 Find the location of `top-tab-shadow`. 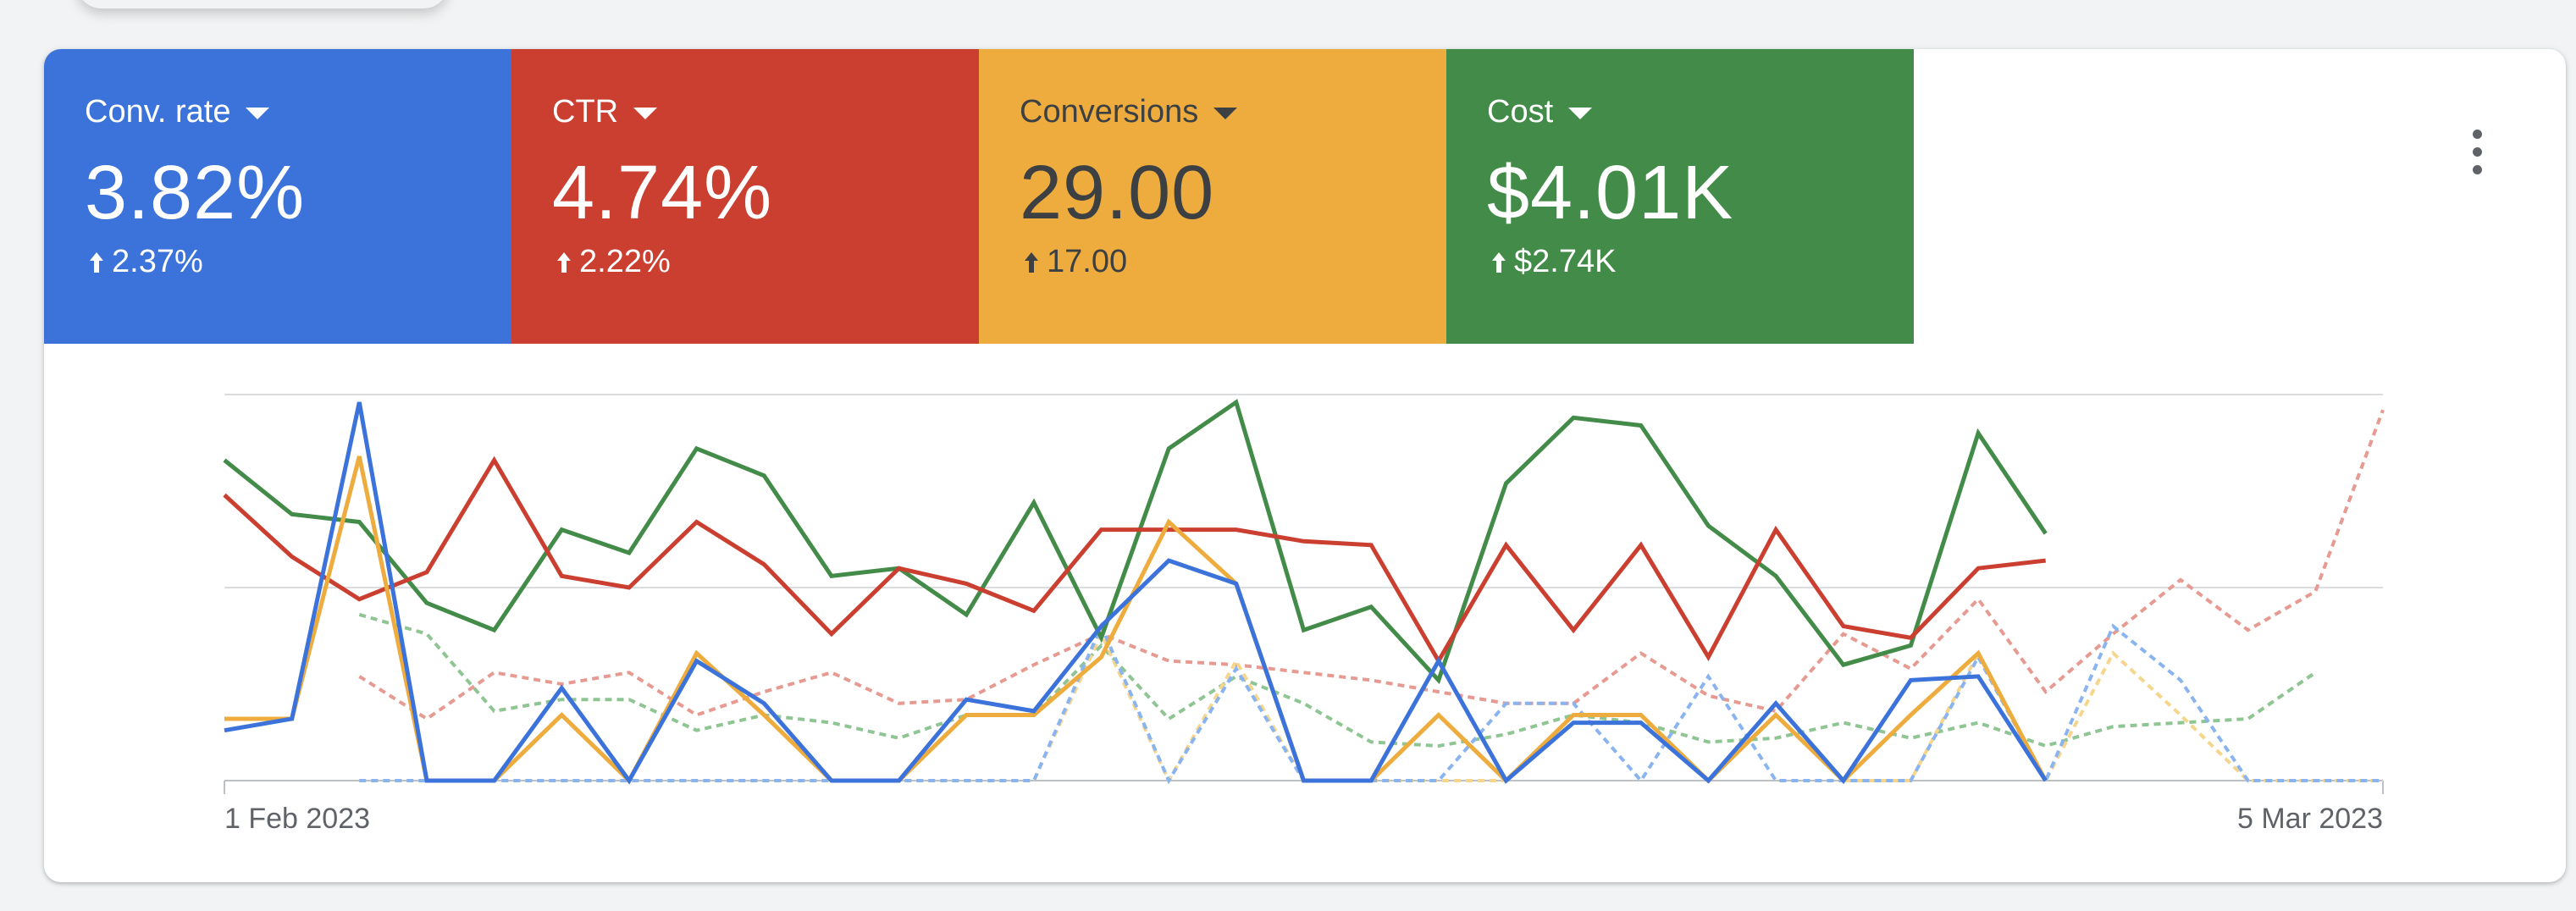

top-tab-shadow is located at coordinates (262, 4).